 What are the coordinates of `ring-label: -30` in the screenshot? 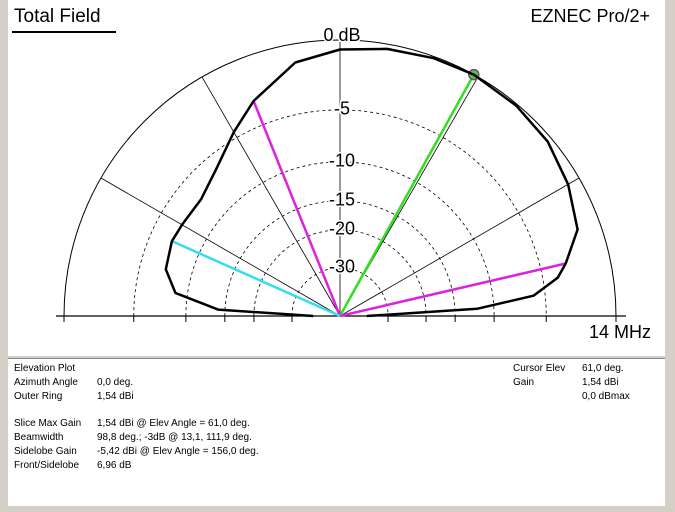 It's located at (342, 267).